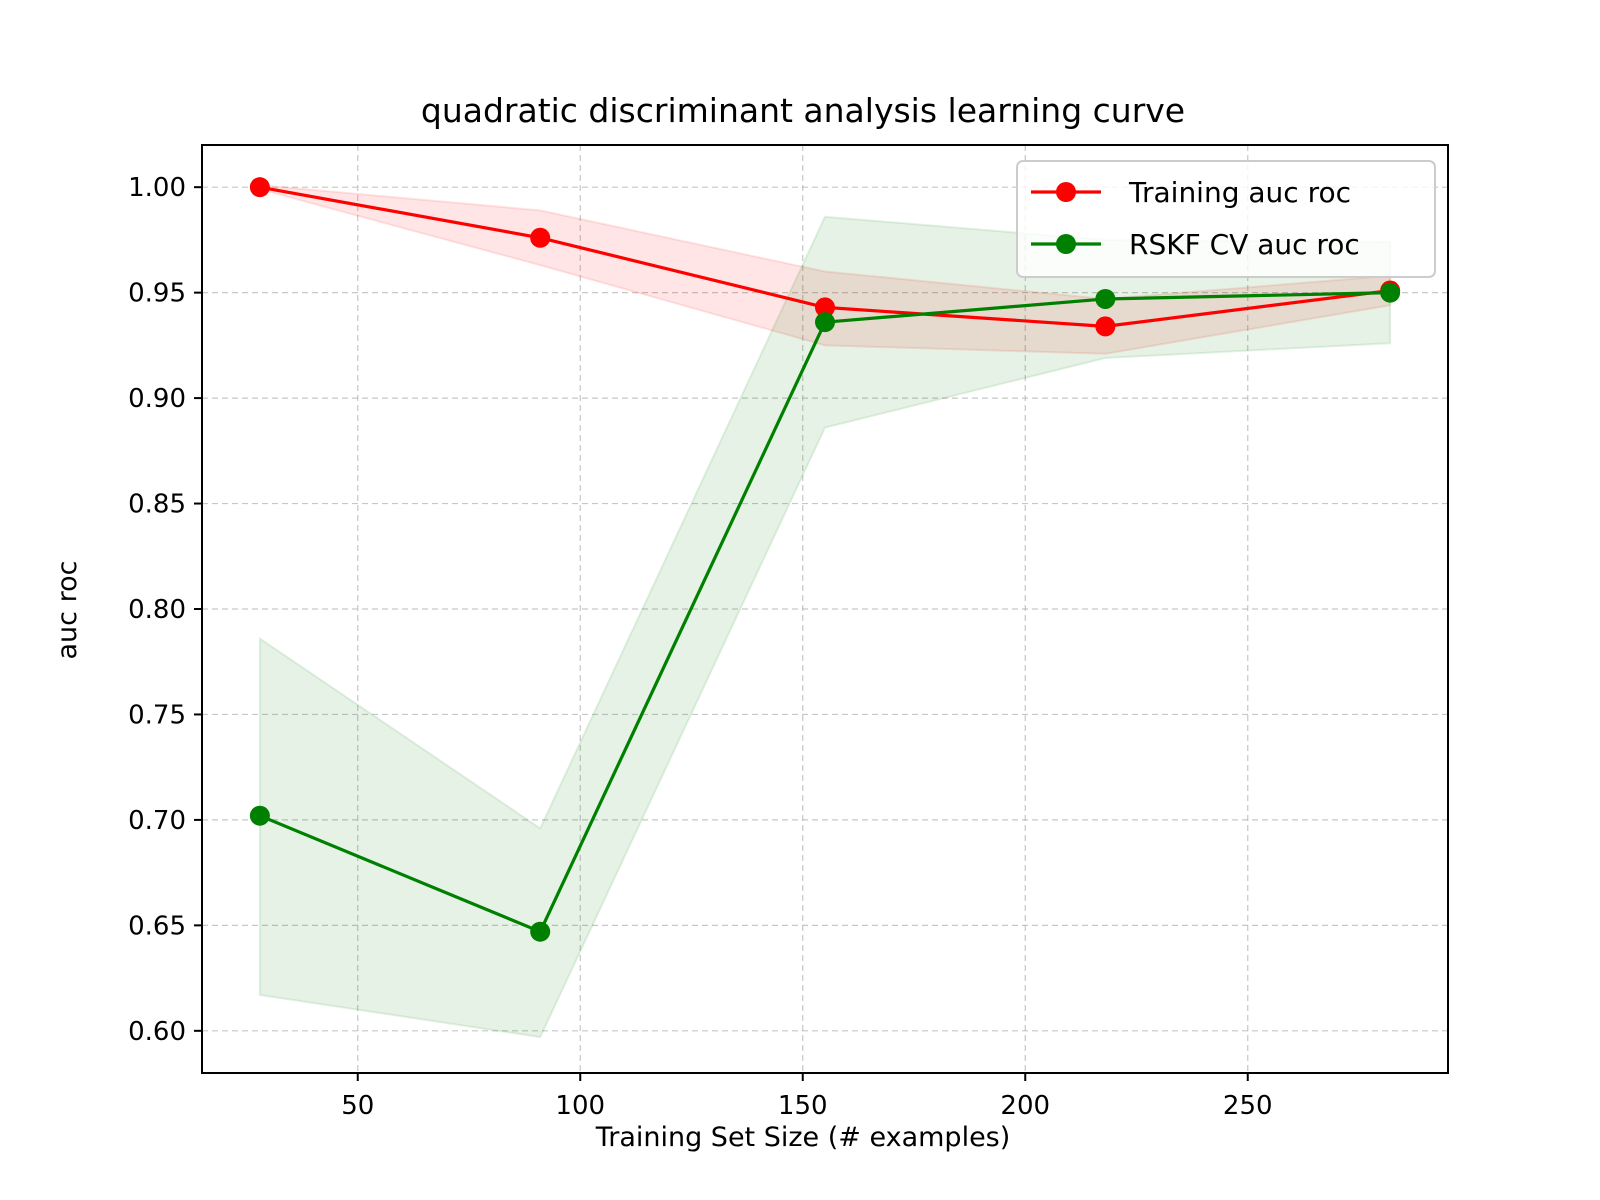 Image resolution: width=1600 pixels, height=1200 pixels. I want to click on x-tick-label: 50, so click(357, 1106).